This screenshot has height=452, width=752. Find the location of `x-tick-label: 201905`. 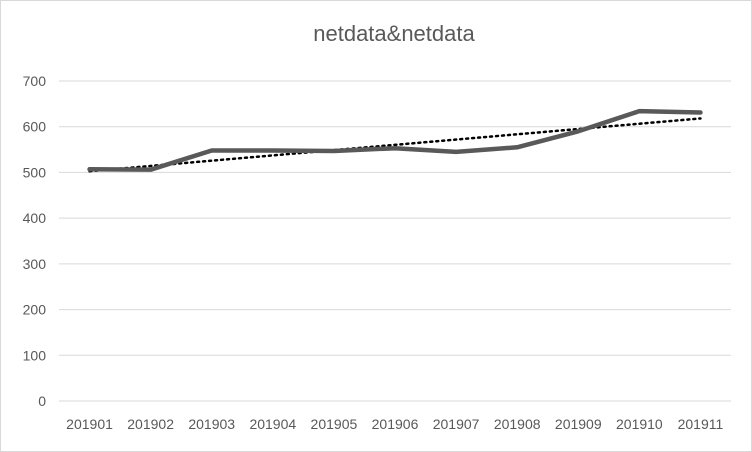

x-tick-label: 201905 is located at coordinates (334, 424).